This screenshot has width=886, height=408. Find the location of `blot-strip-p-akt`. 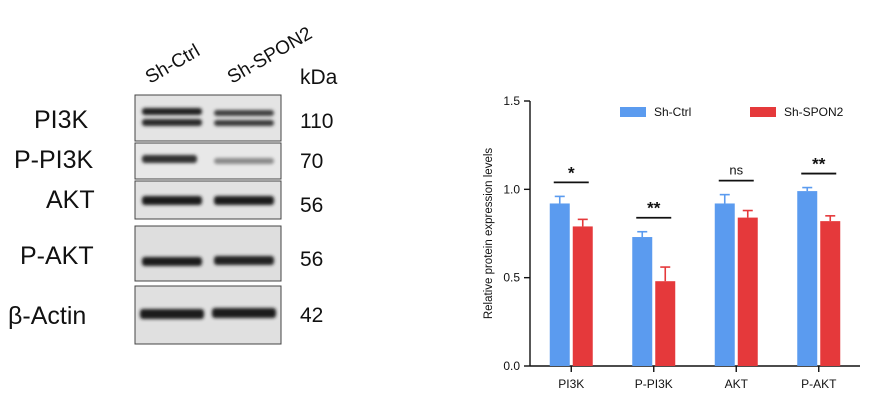

blot-strip-p-akt is located at coordinates (208, 253).